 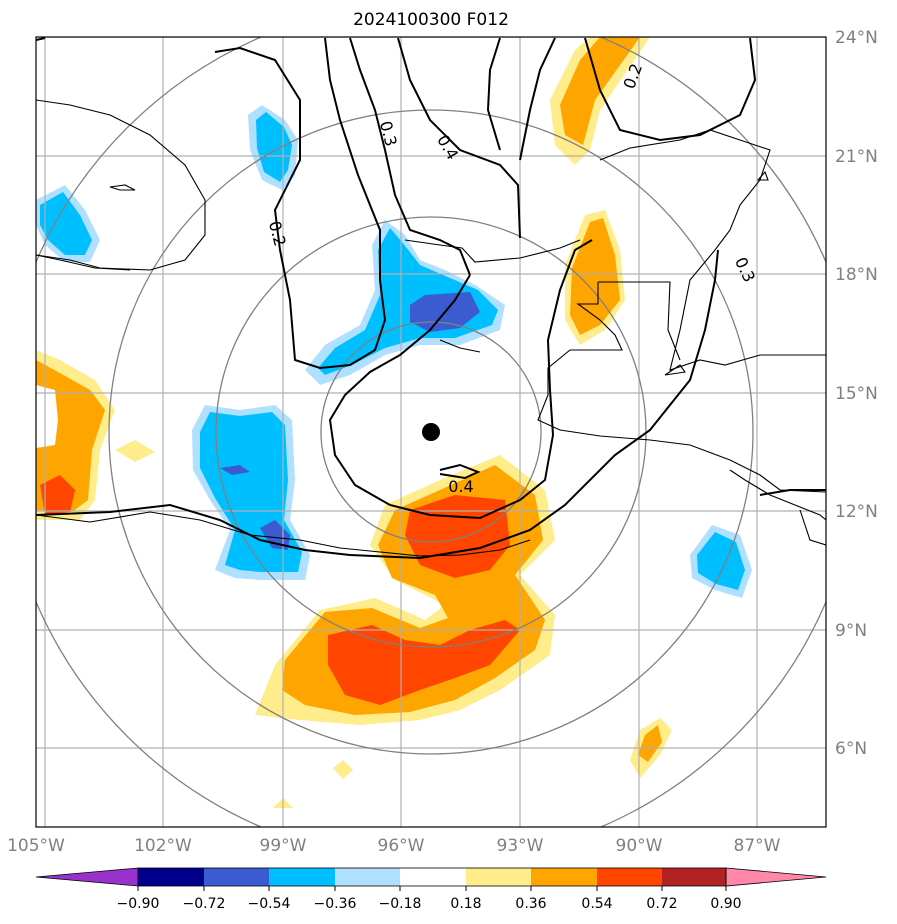 What do you see at coordinates (424, 662) in the screenshot?
I see `strong-positive-anomaly-south` at bounding box center [424, 662].